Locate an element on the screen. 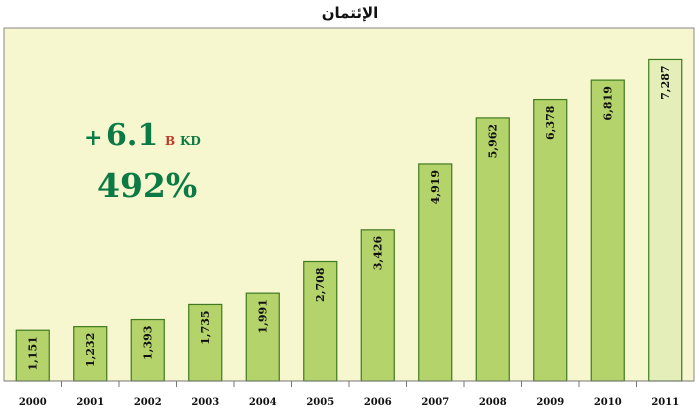 The image size is (700, 414). bar-value-label: 1,991 is located at coordinates (263, 316).